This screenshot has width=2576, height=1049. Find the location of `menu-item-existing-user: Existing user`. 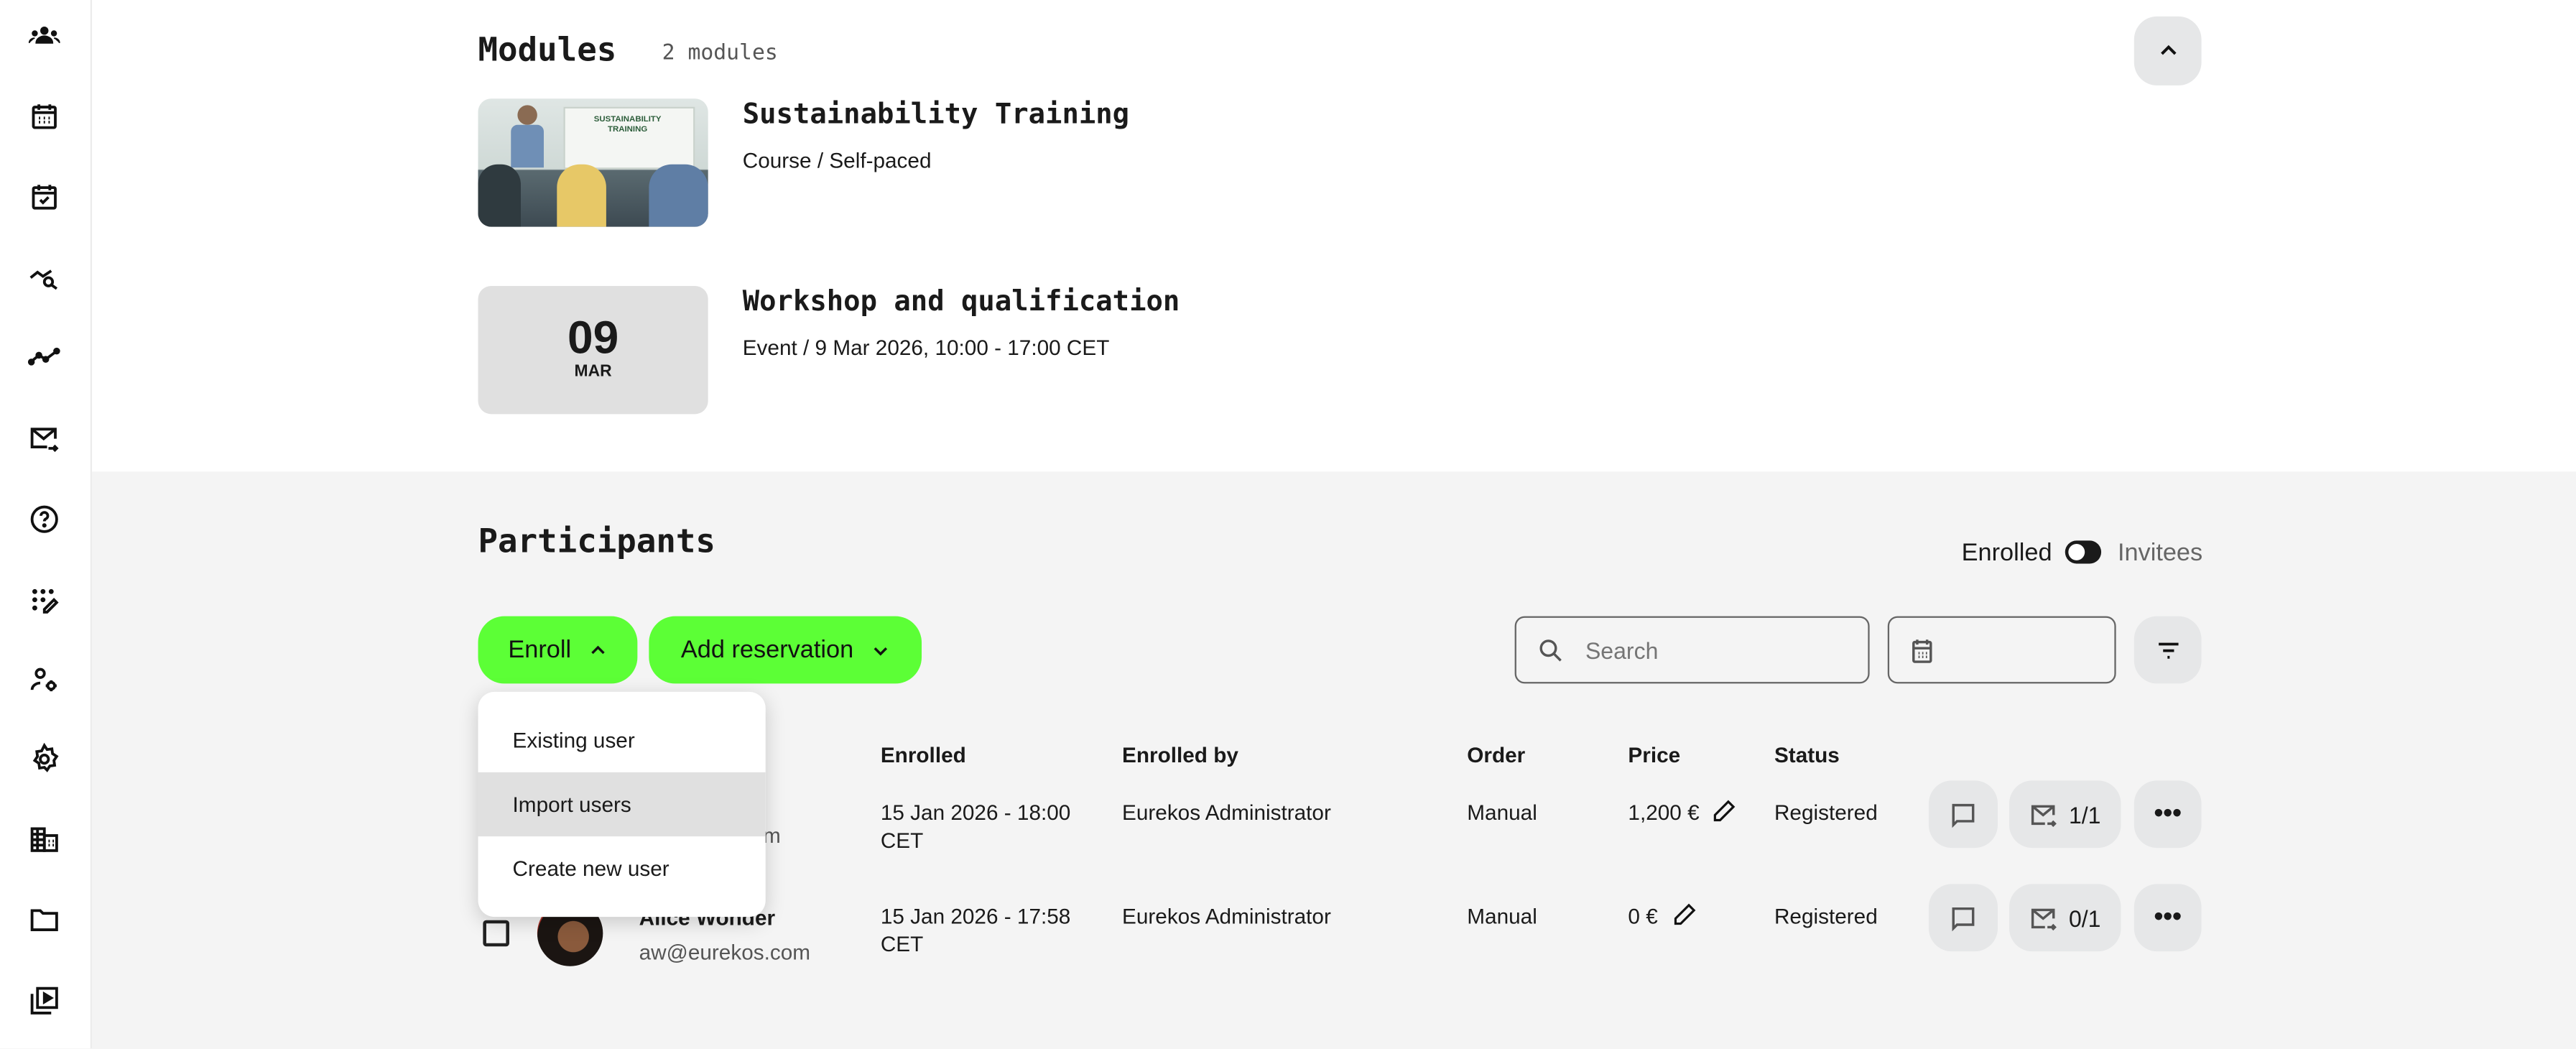

menu-item-existing-user: Existing user is located at coordinates (573, 740).